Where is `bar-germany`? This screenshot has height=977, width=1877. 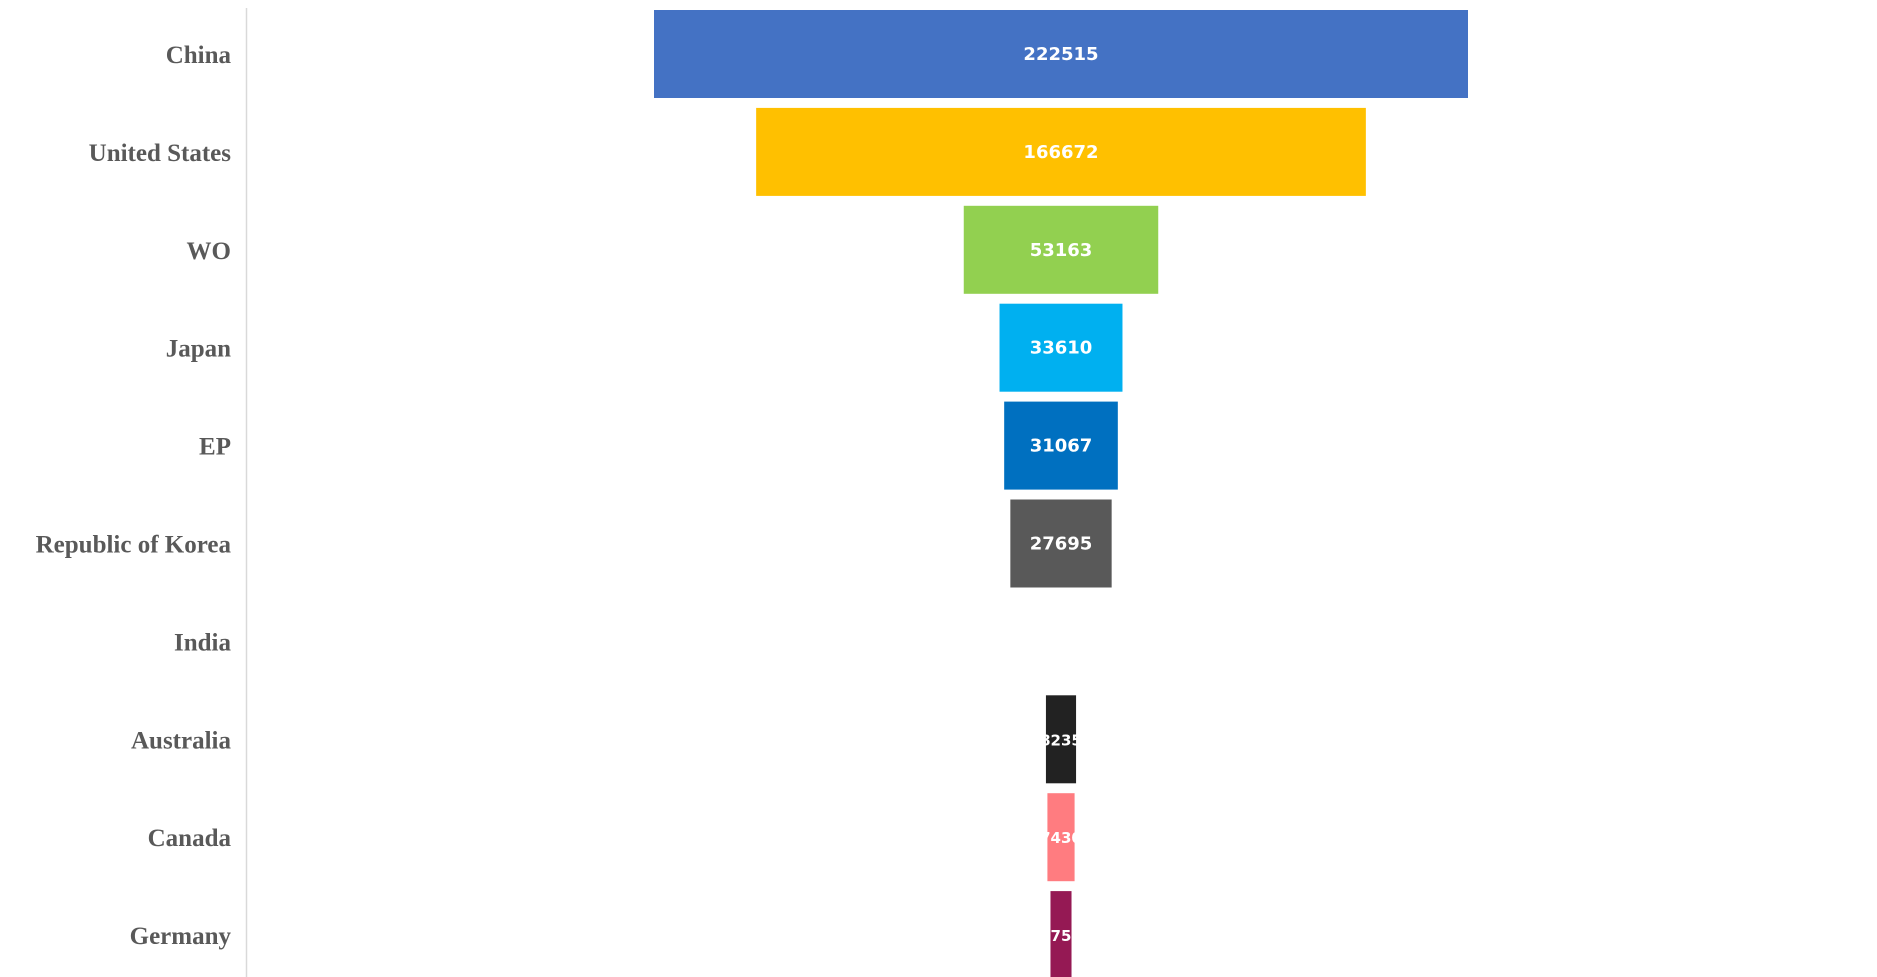
bar-germany is located at coordinates (1061, 934).